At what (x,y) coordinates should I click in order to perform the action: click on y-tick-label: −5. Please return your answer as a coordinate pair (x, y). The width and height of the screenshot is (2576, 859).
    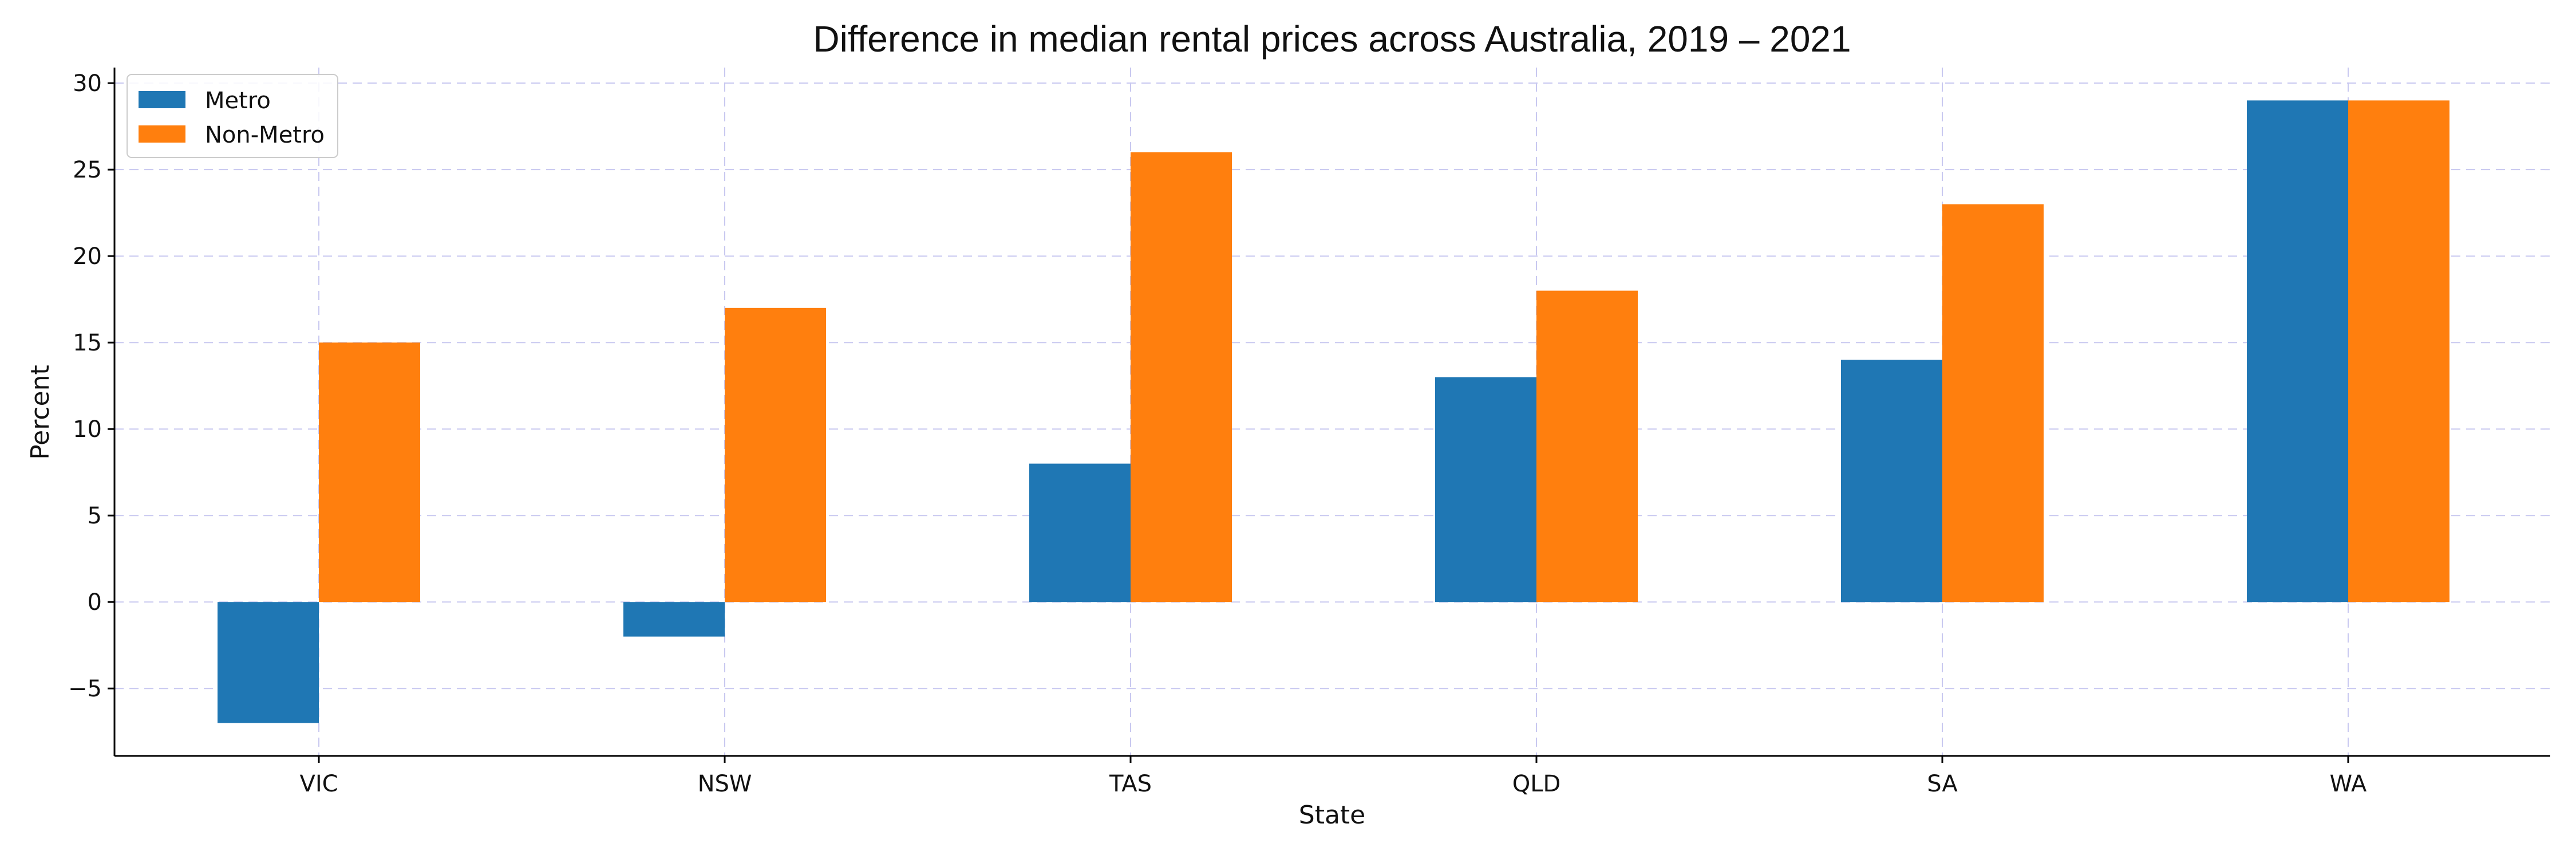
    Looking at the image, I should click on (85, 689).